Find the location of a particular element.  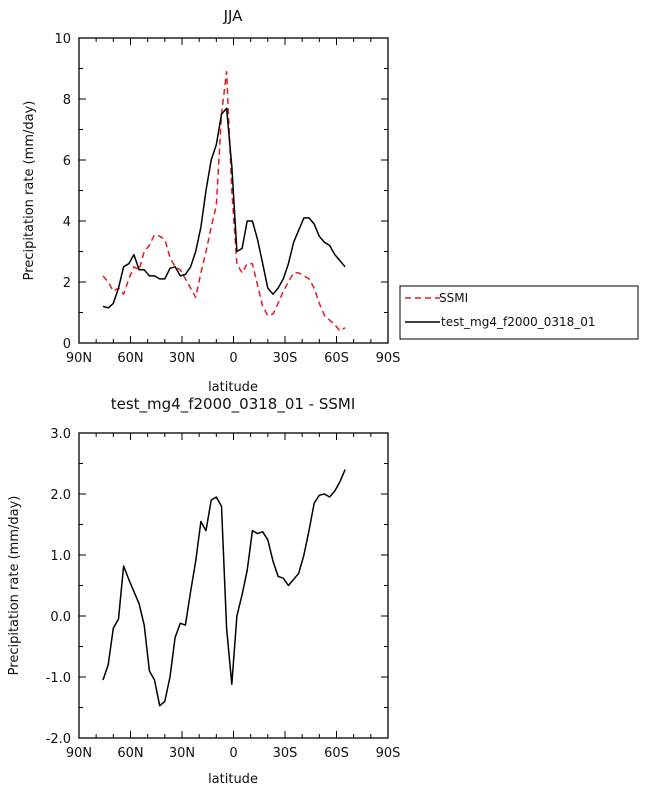

legend-box is located at coordinates (519, 312).